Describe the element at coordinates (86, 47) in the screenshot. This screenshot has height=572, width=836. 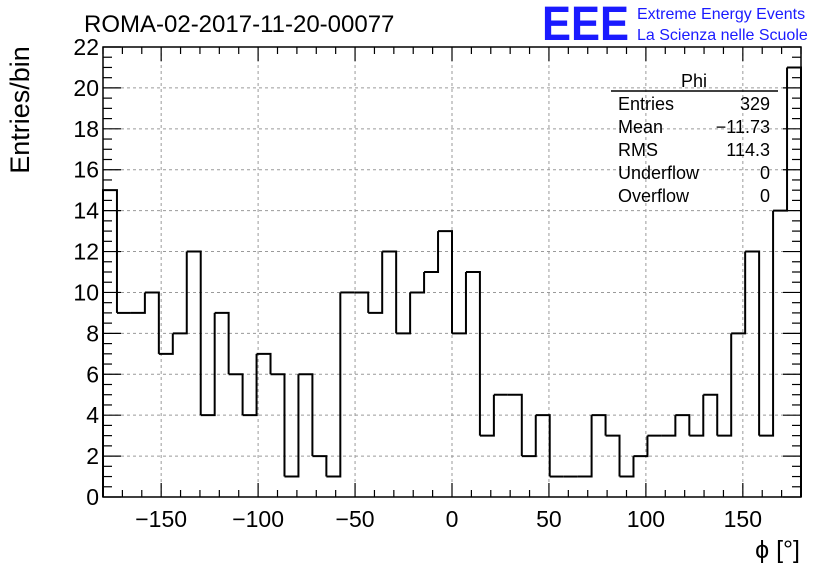
I see `y-tick-label: 22` at that location.